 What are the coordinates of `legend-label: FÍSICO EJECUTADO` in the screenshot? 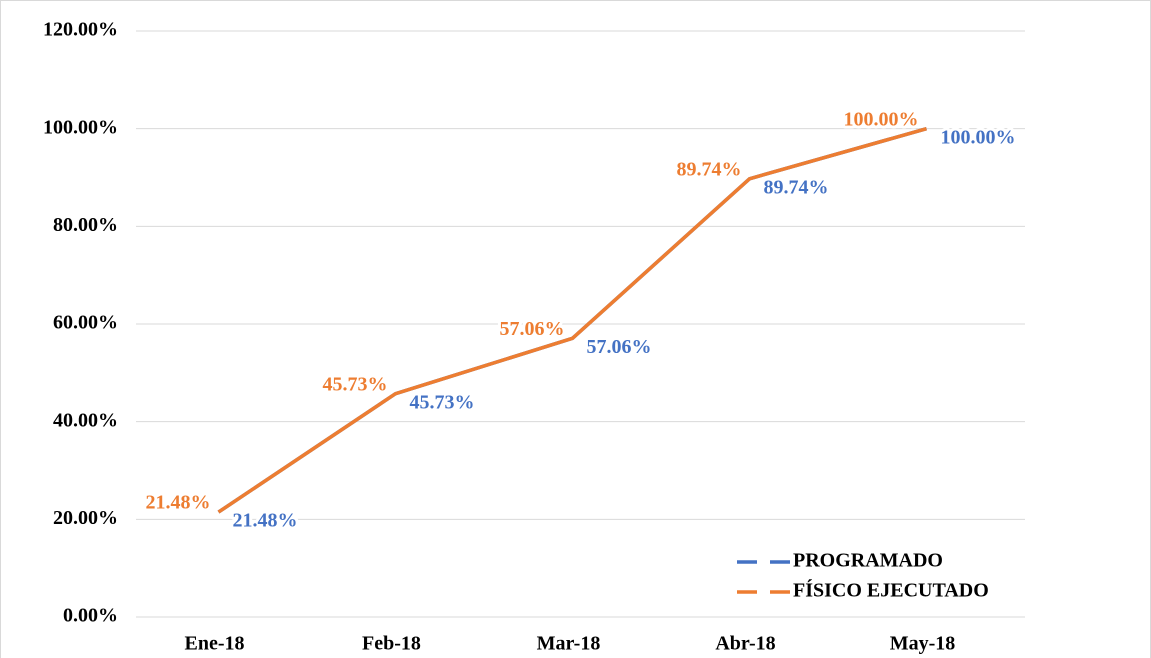 It's located at (891, 590).